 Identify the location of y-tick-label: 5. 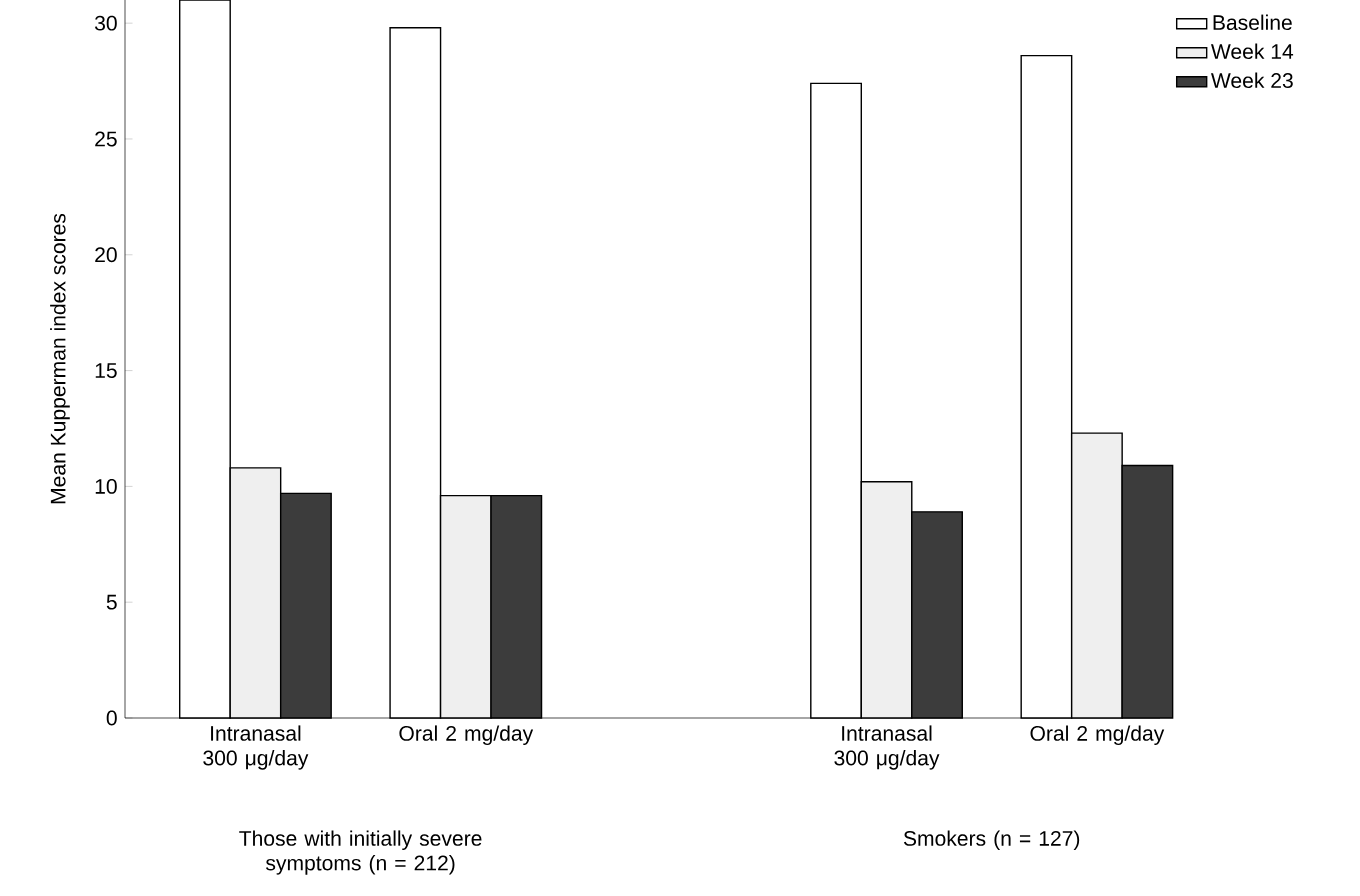
(111, 602).